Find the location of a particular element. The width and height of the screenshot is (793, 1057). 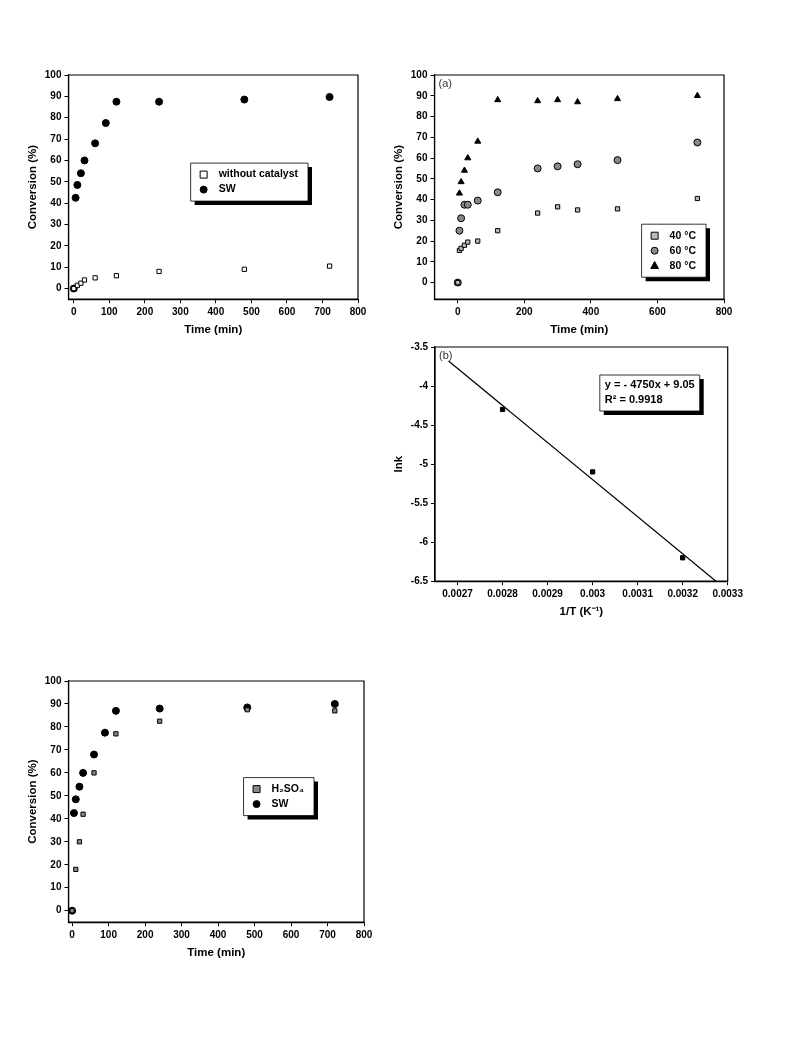

annotation: R² = 0.9918 is located at coordinates (633, 398).